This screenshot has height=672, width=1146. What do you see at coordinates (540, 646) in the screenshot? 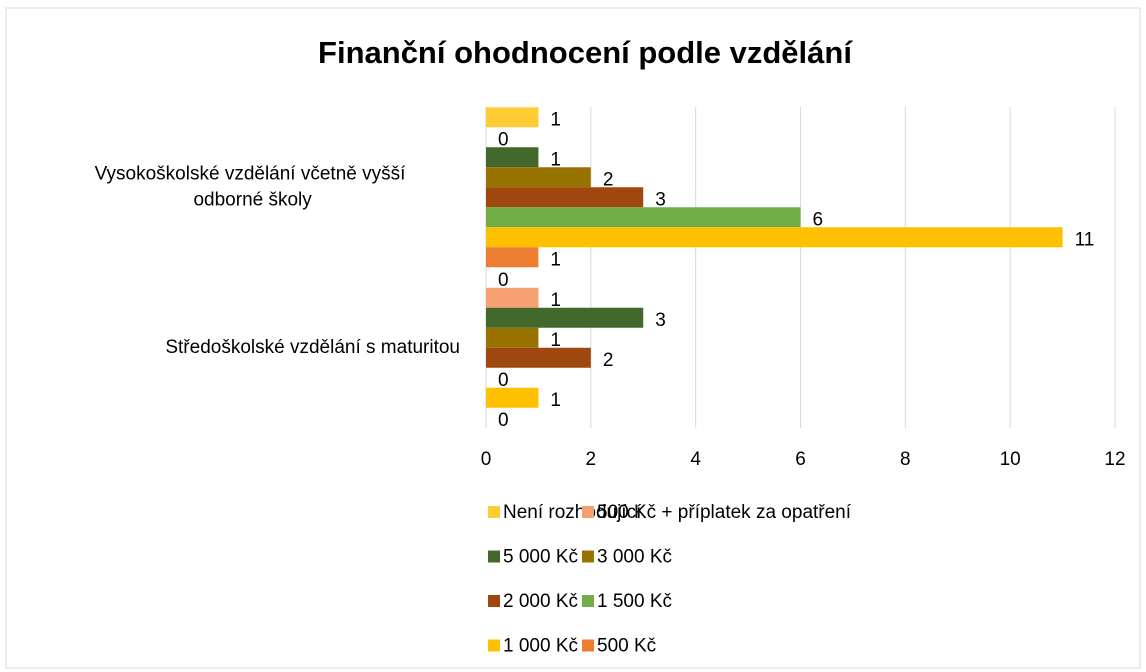
I see `legend-label: 1 000 Kč` at bounding box center [540, 646].